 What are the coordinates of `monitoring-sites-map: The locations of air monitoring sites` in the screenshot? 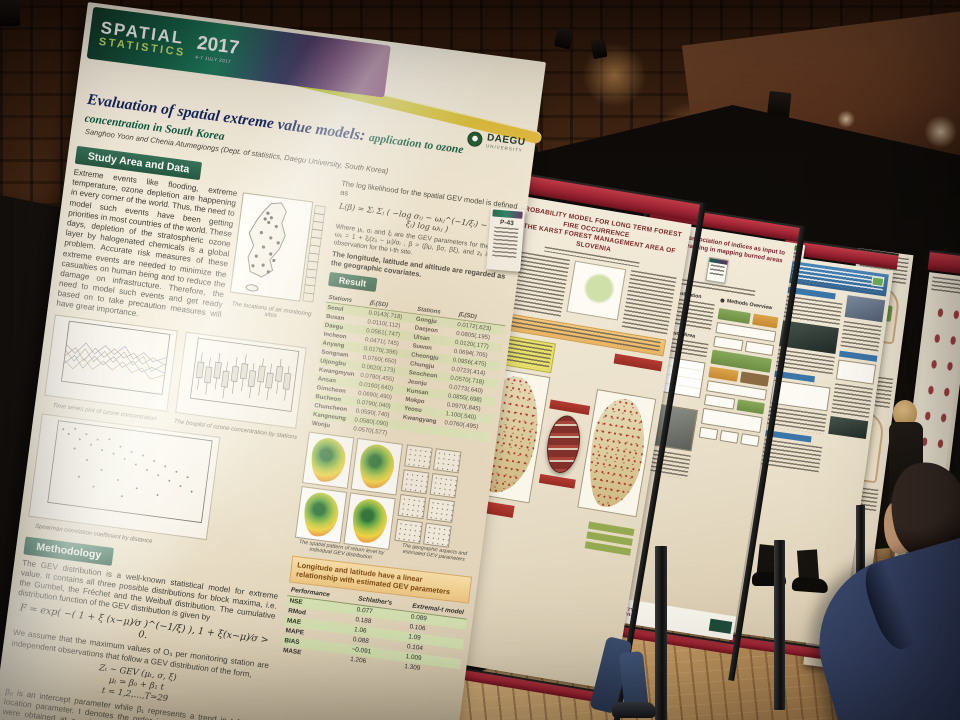 It's located at (278, 258).